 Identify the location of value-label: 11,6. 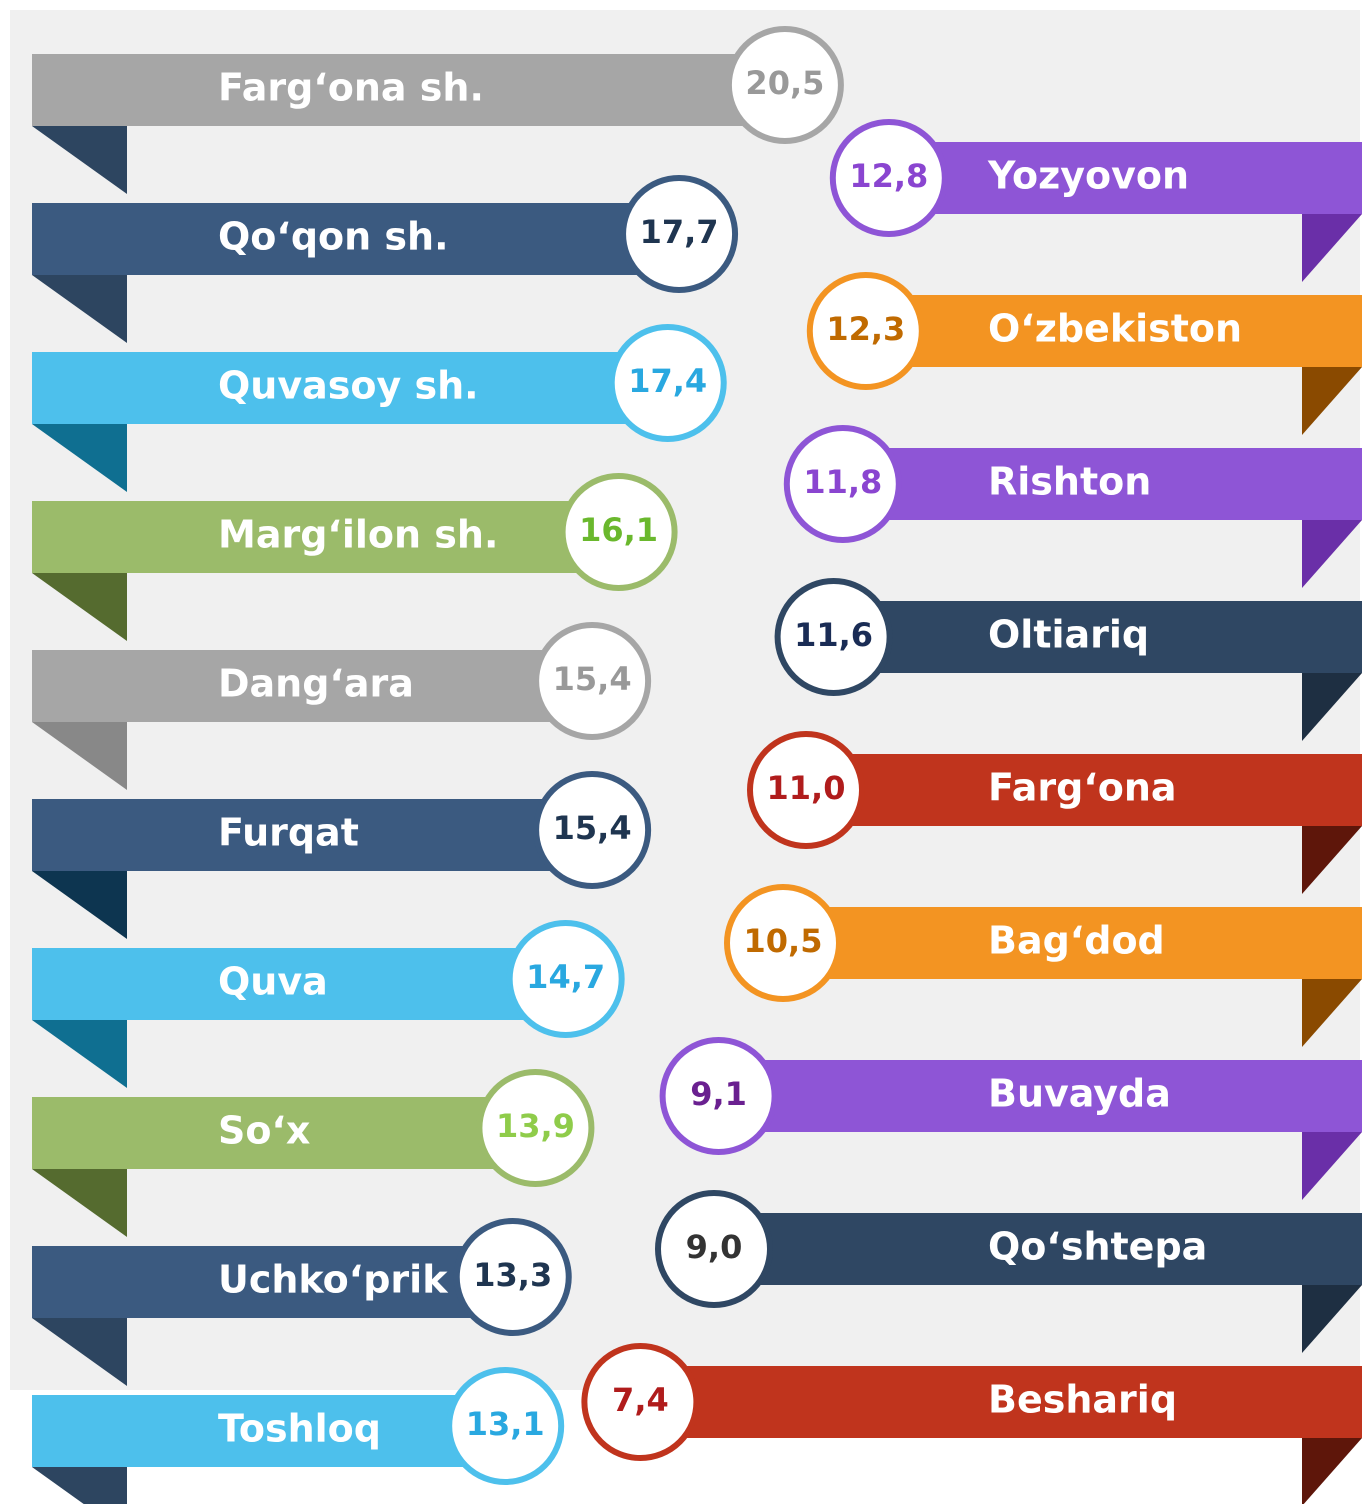
(833, 635).